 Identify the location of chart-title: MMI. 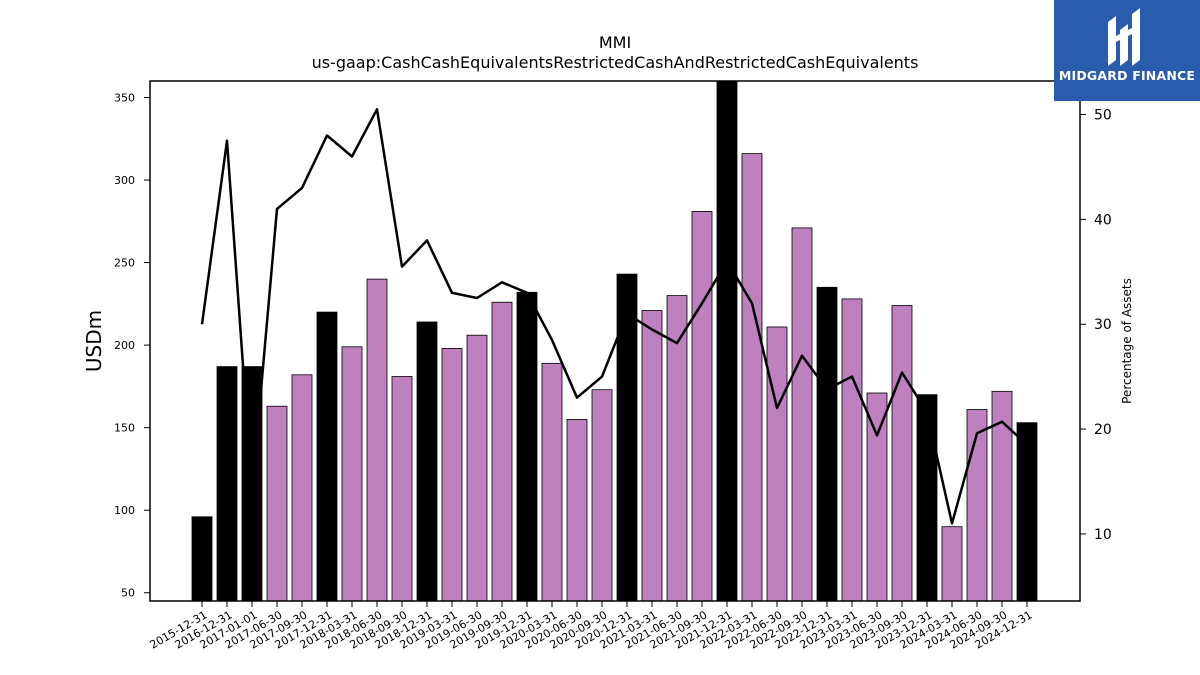
(615, 42).